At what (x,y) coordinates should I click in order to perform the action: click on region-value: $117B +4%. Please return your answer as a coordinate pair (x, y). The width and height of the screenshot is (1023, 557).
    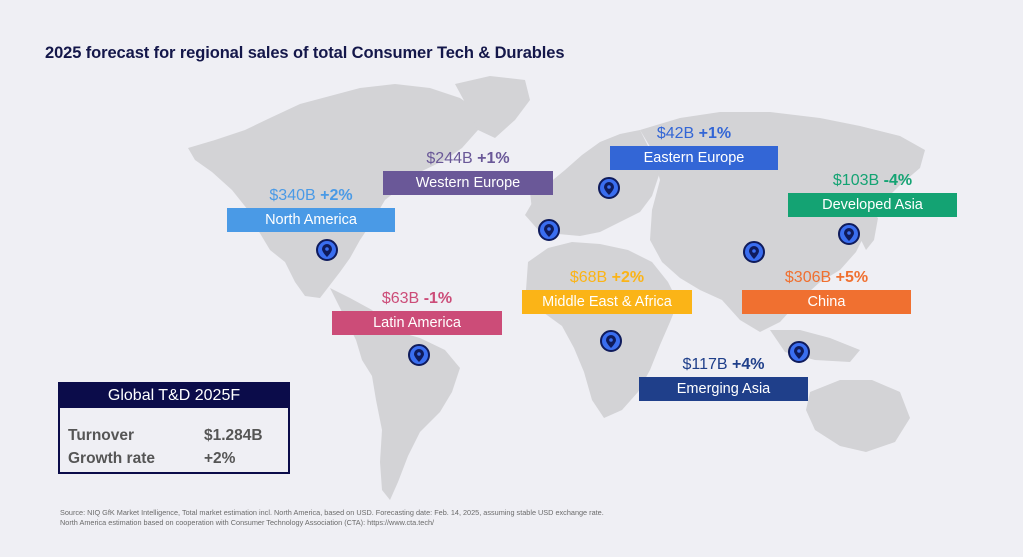
    Looking at the image, I should click on (723, 364).